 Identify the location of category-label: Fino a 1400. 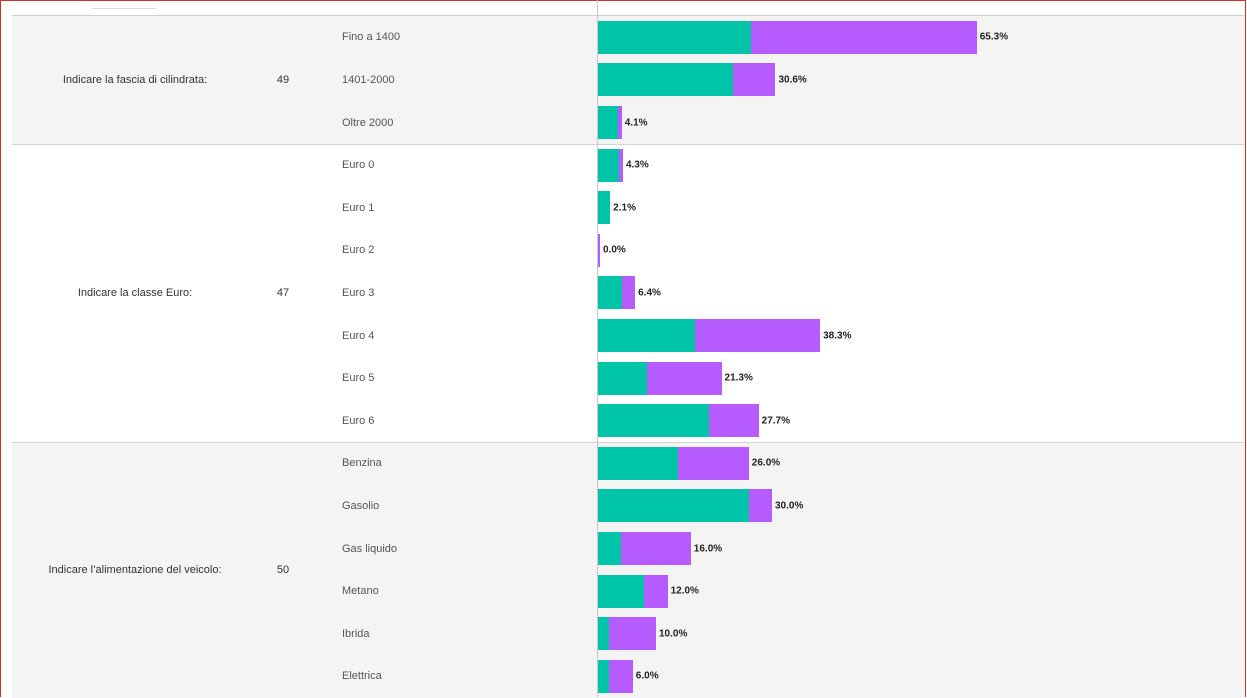
(371, 37).